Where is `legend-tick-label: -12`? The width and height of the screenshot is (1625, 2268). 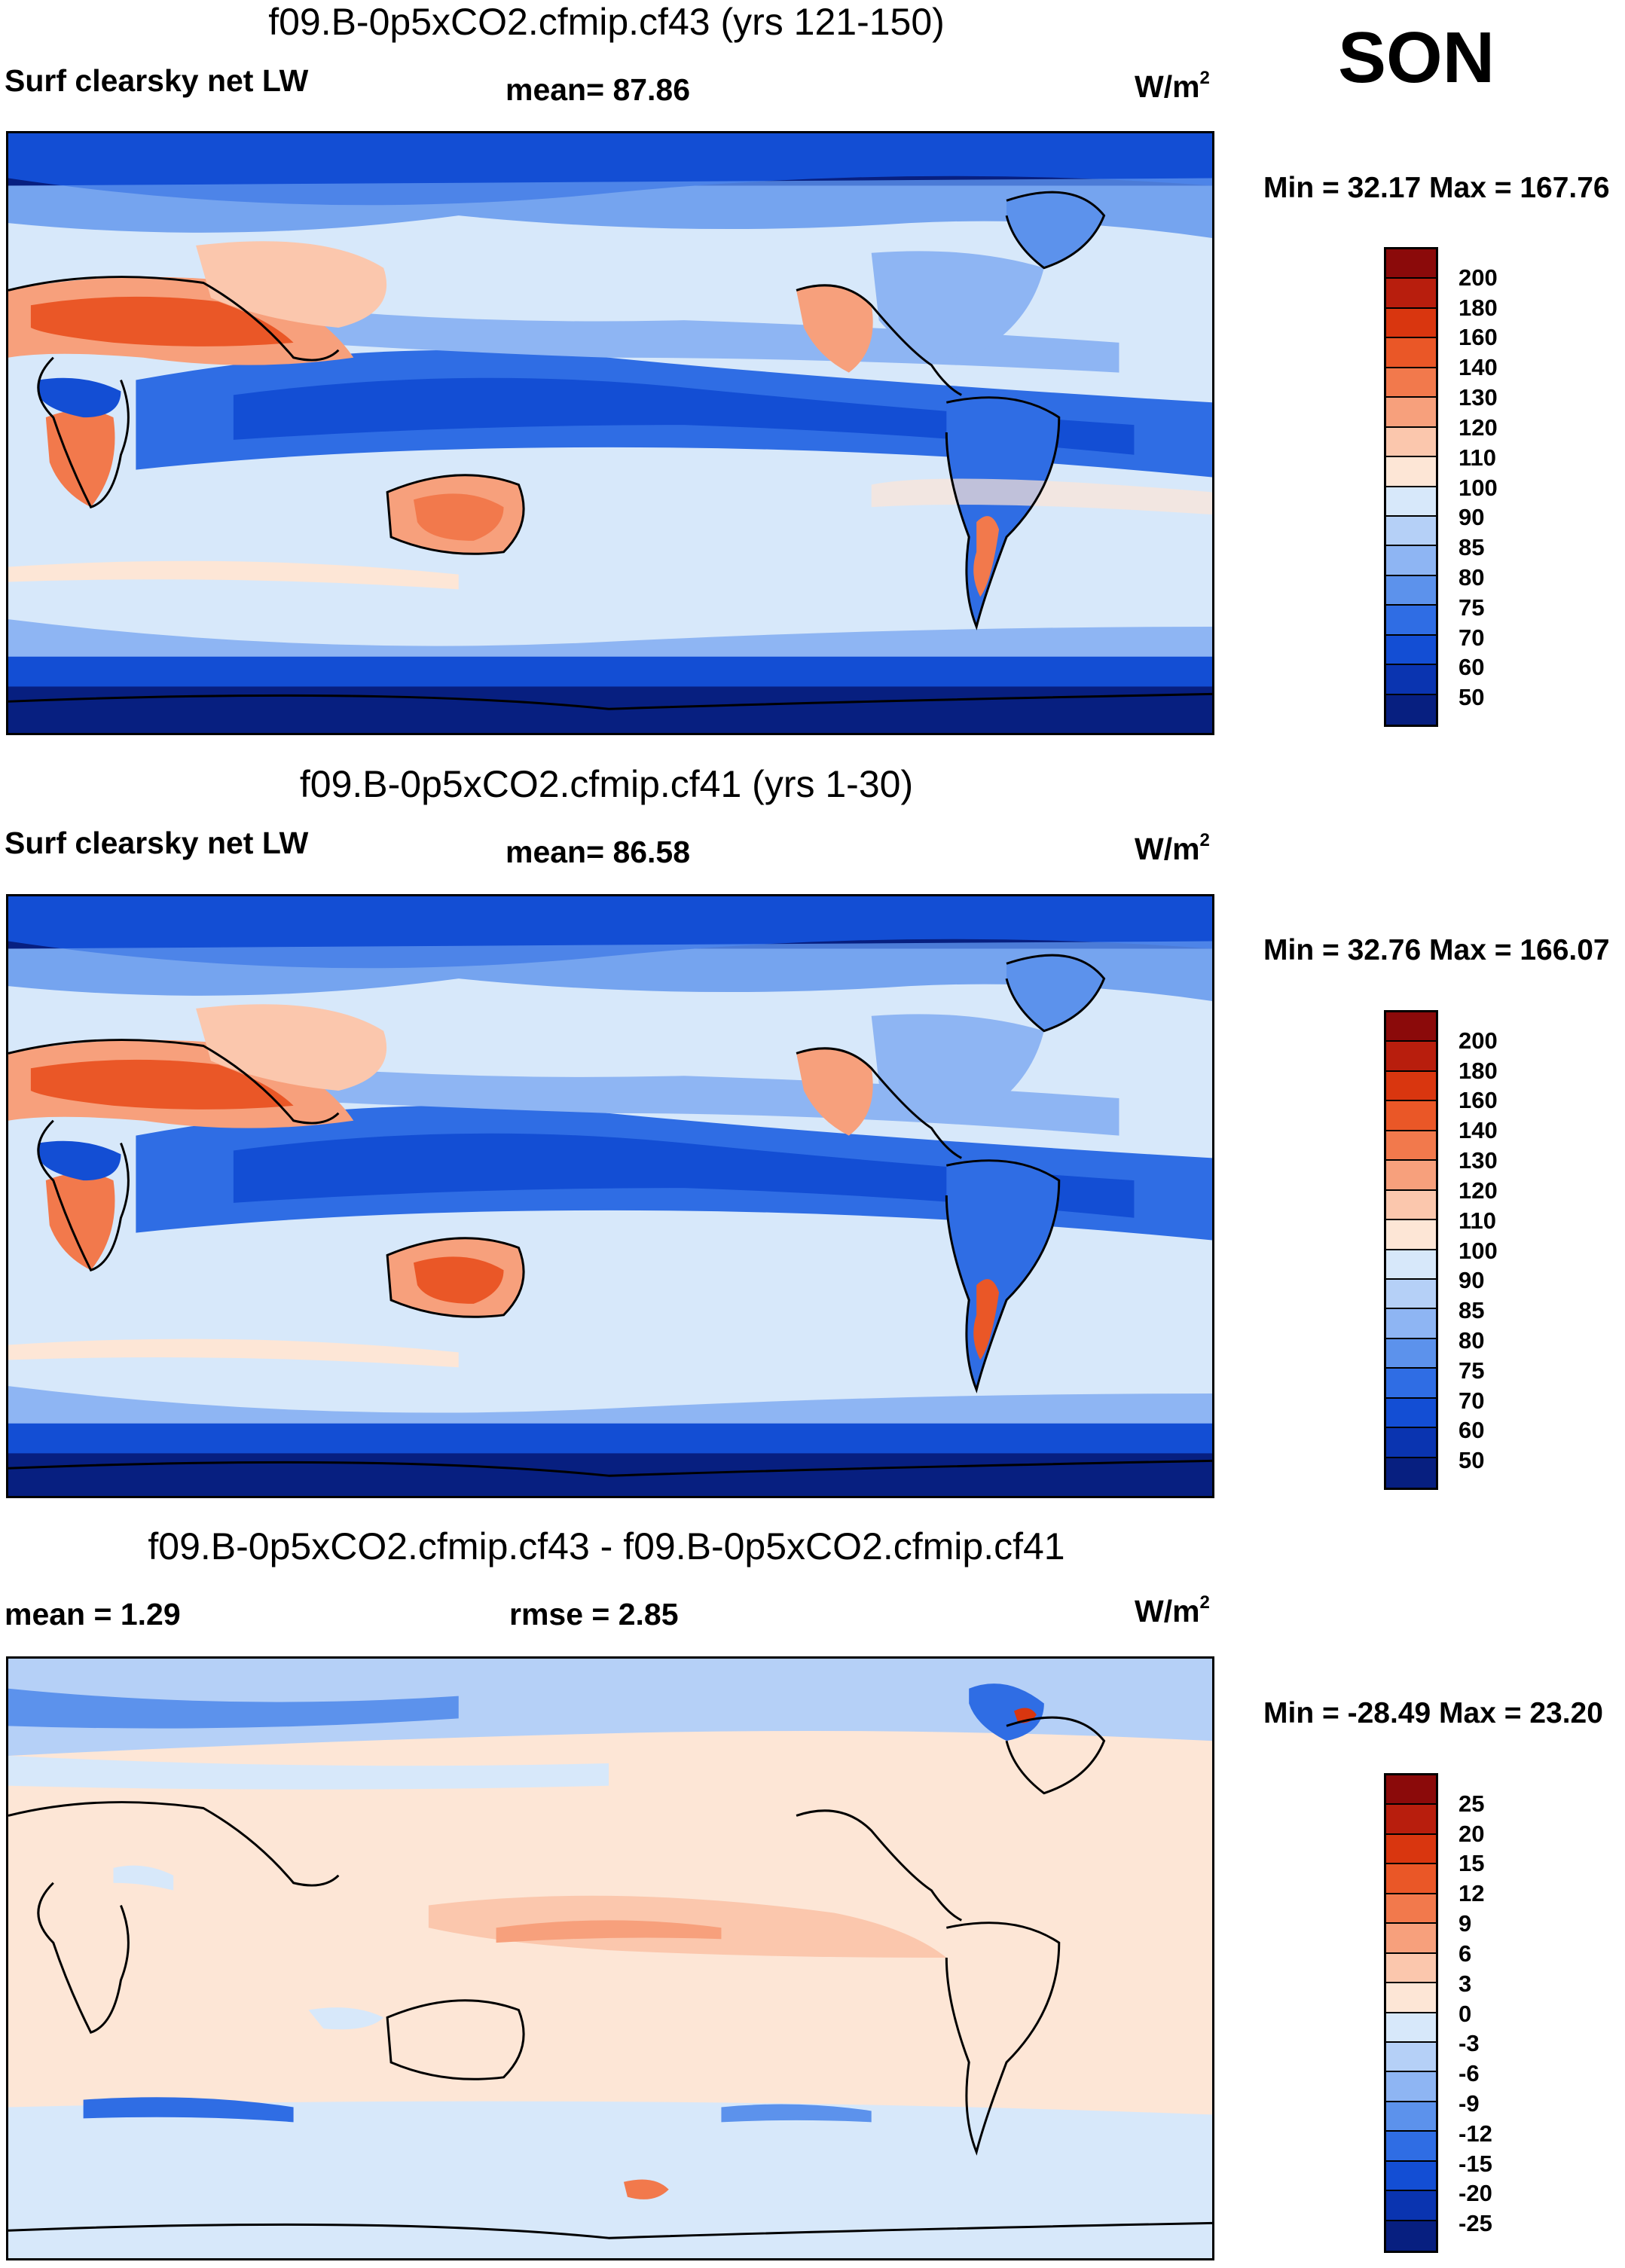
legend-tick-label: -12 is located at coordinates (1475, 2133).